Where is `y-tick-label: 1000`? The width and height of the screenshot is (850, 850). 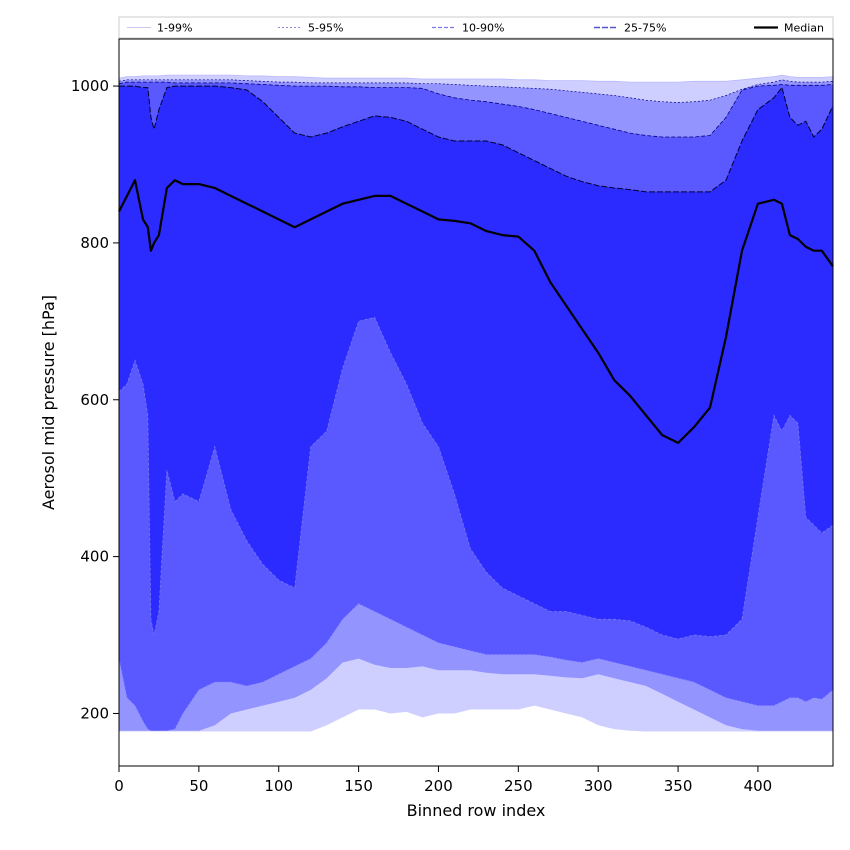 y-tick-label: 1000 is located at coordinates (90, 86).